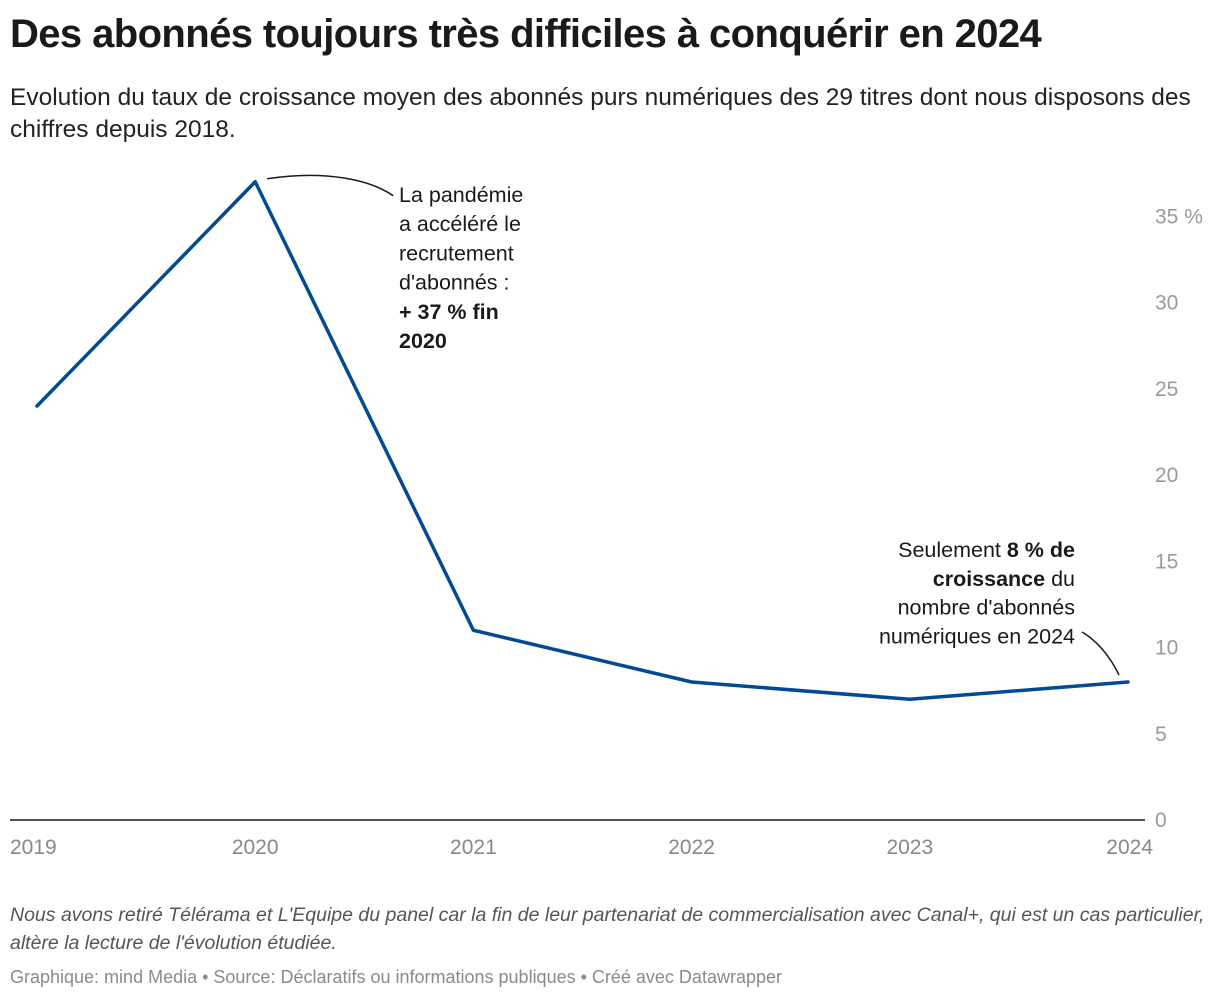  I want to click on y-tick-label: 35 %, so click(1179, 216).